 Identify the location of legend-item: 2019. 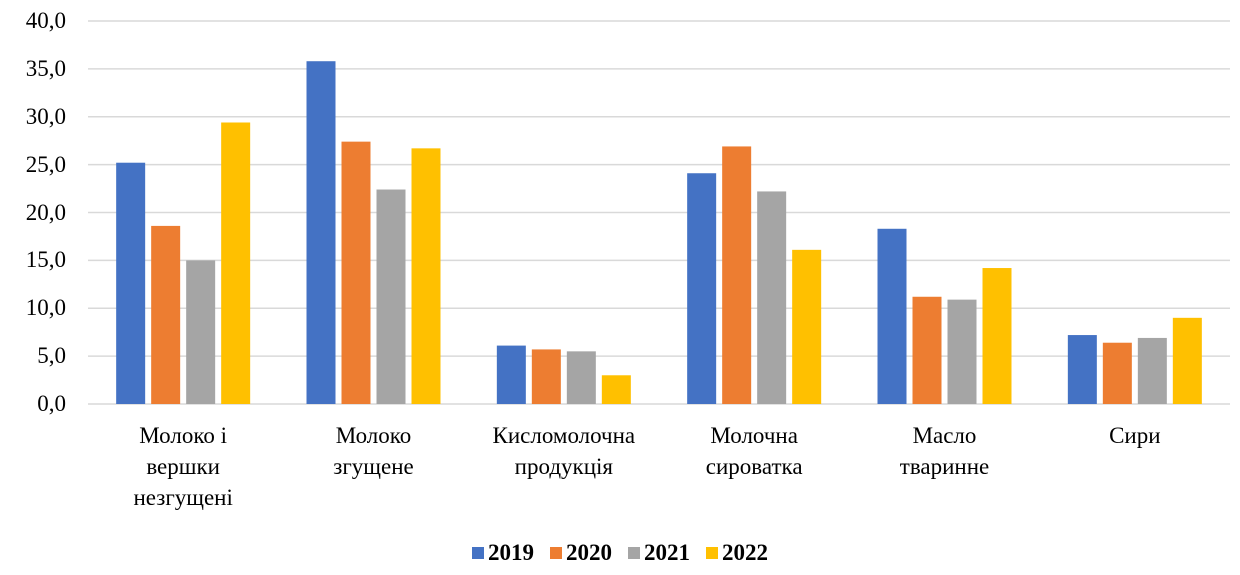
(503, 553).